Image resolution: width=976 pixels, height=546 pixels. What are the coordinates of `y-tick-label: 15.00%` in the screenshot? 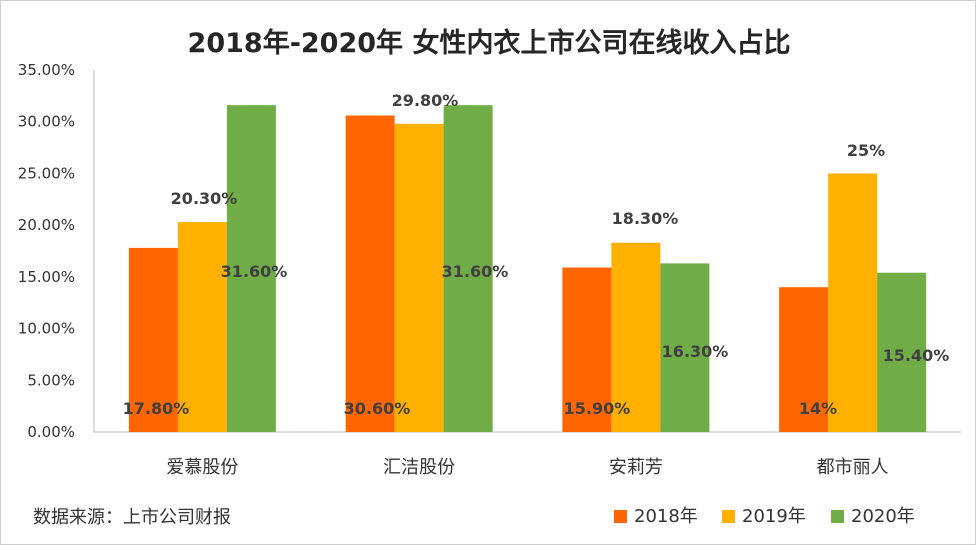 It's located at (46, 277).